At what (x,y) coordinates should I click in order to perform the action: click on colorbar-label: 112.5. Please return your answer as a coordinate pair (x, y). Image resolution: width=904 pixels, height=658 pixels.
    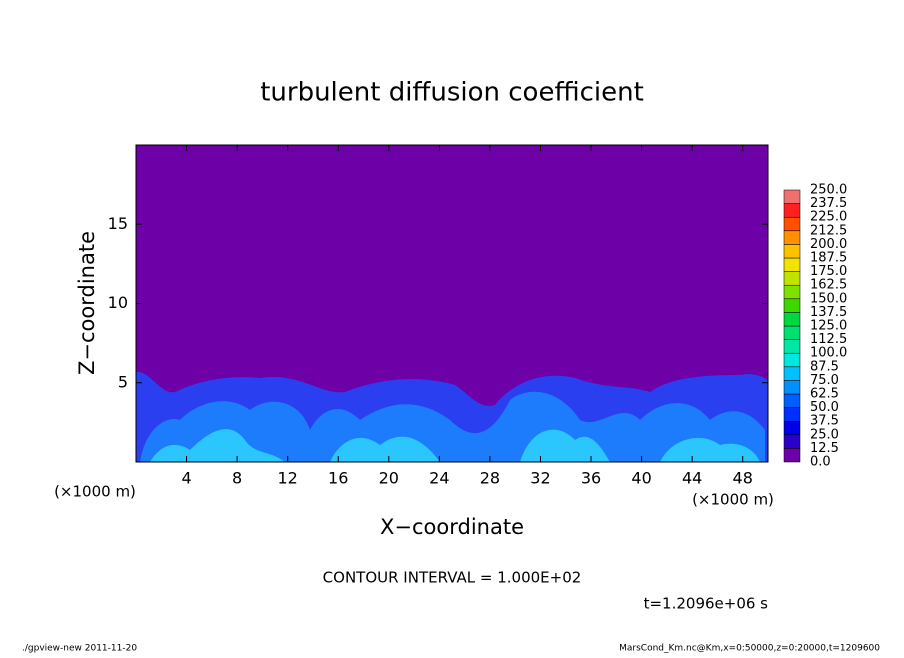
    Looking at the image, I should click on (828, 339).